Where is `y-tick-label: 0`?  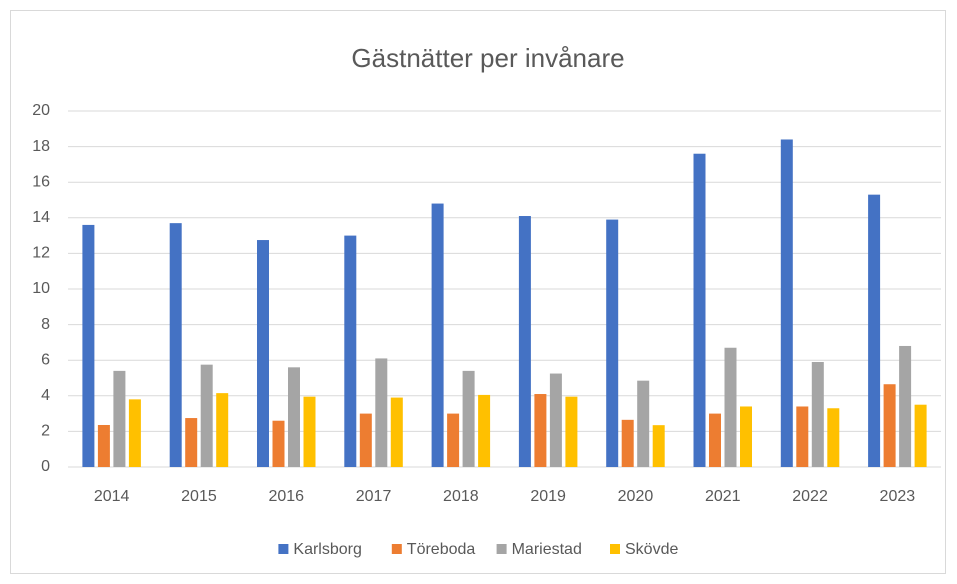
y-tick-label: 0 is located at coordinates (45, 466).